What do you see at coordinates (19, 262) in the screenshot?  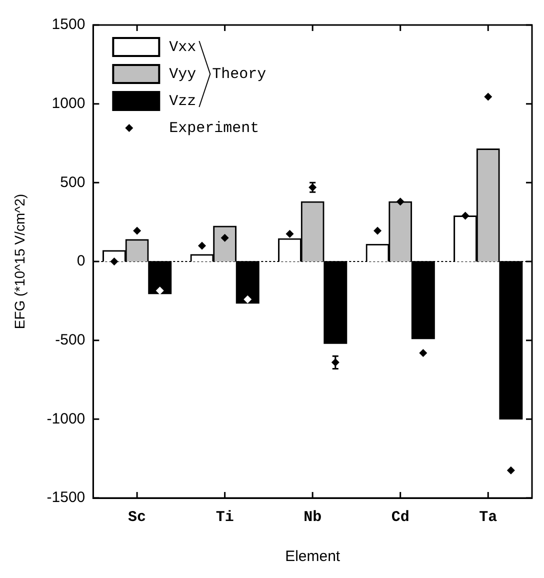 I see `y-axis-title: EFG (*10^15 V/cm^2)` at bounding box center [19, 262].